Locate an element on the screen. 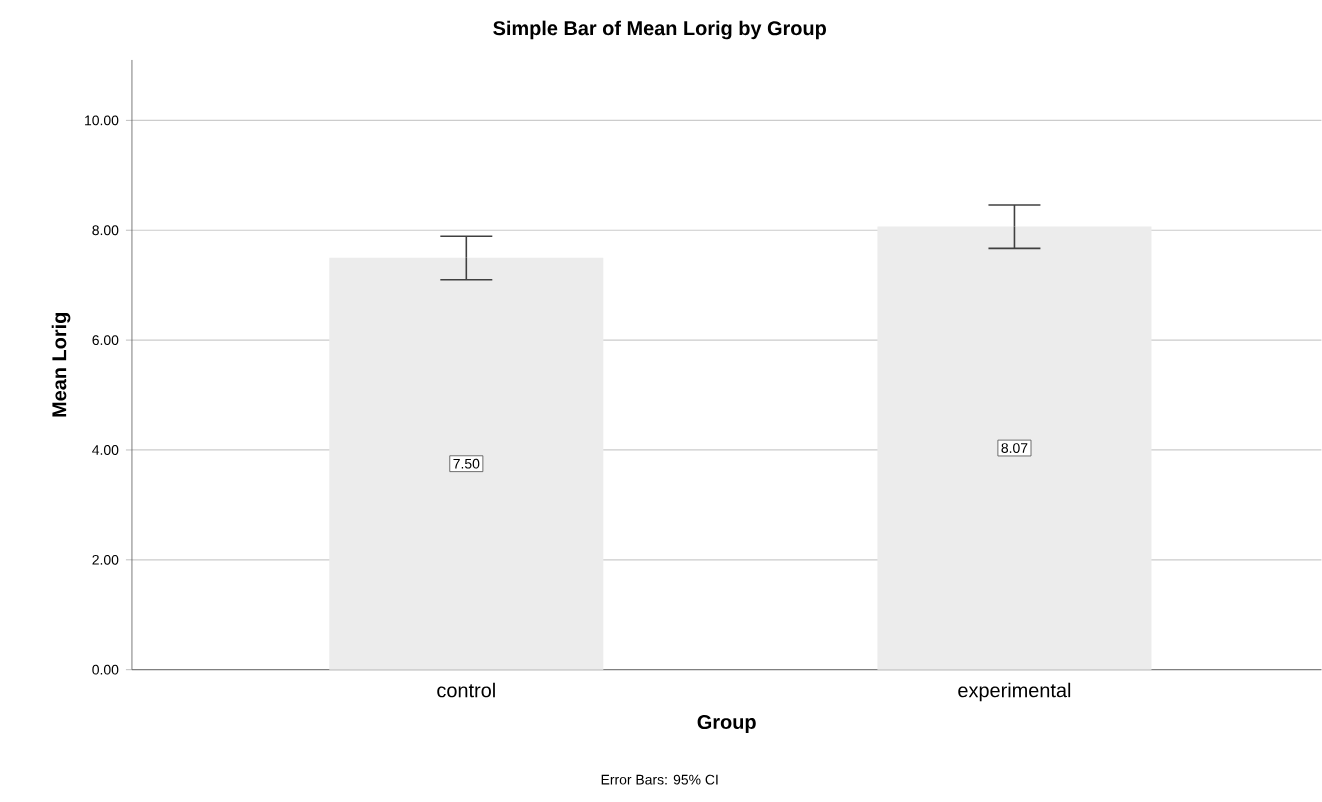 This screenshot has width=1322, height=802. x-tick-label: control is located at coordinates (466, 690).